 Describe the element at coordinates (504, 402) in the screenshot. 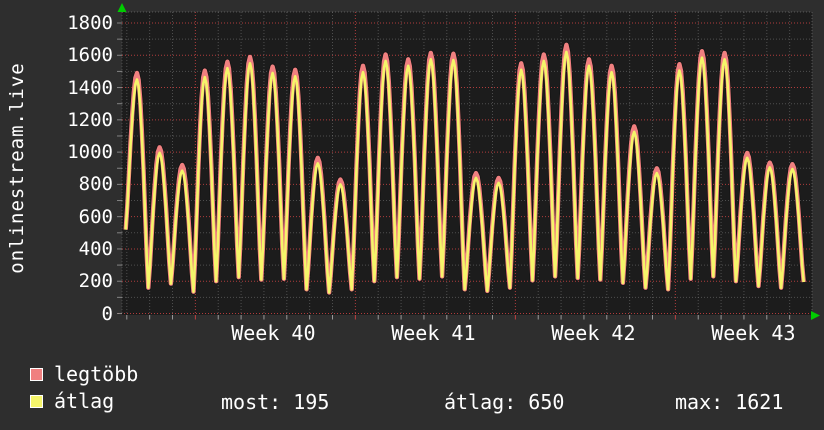

I see `stat-atlag: átlag: 650` at that location.